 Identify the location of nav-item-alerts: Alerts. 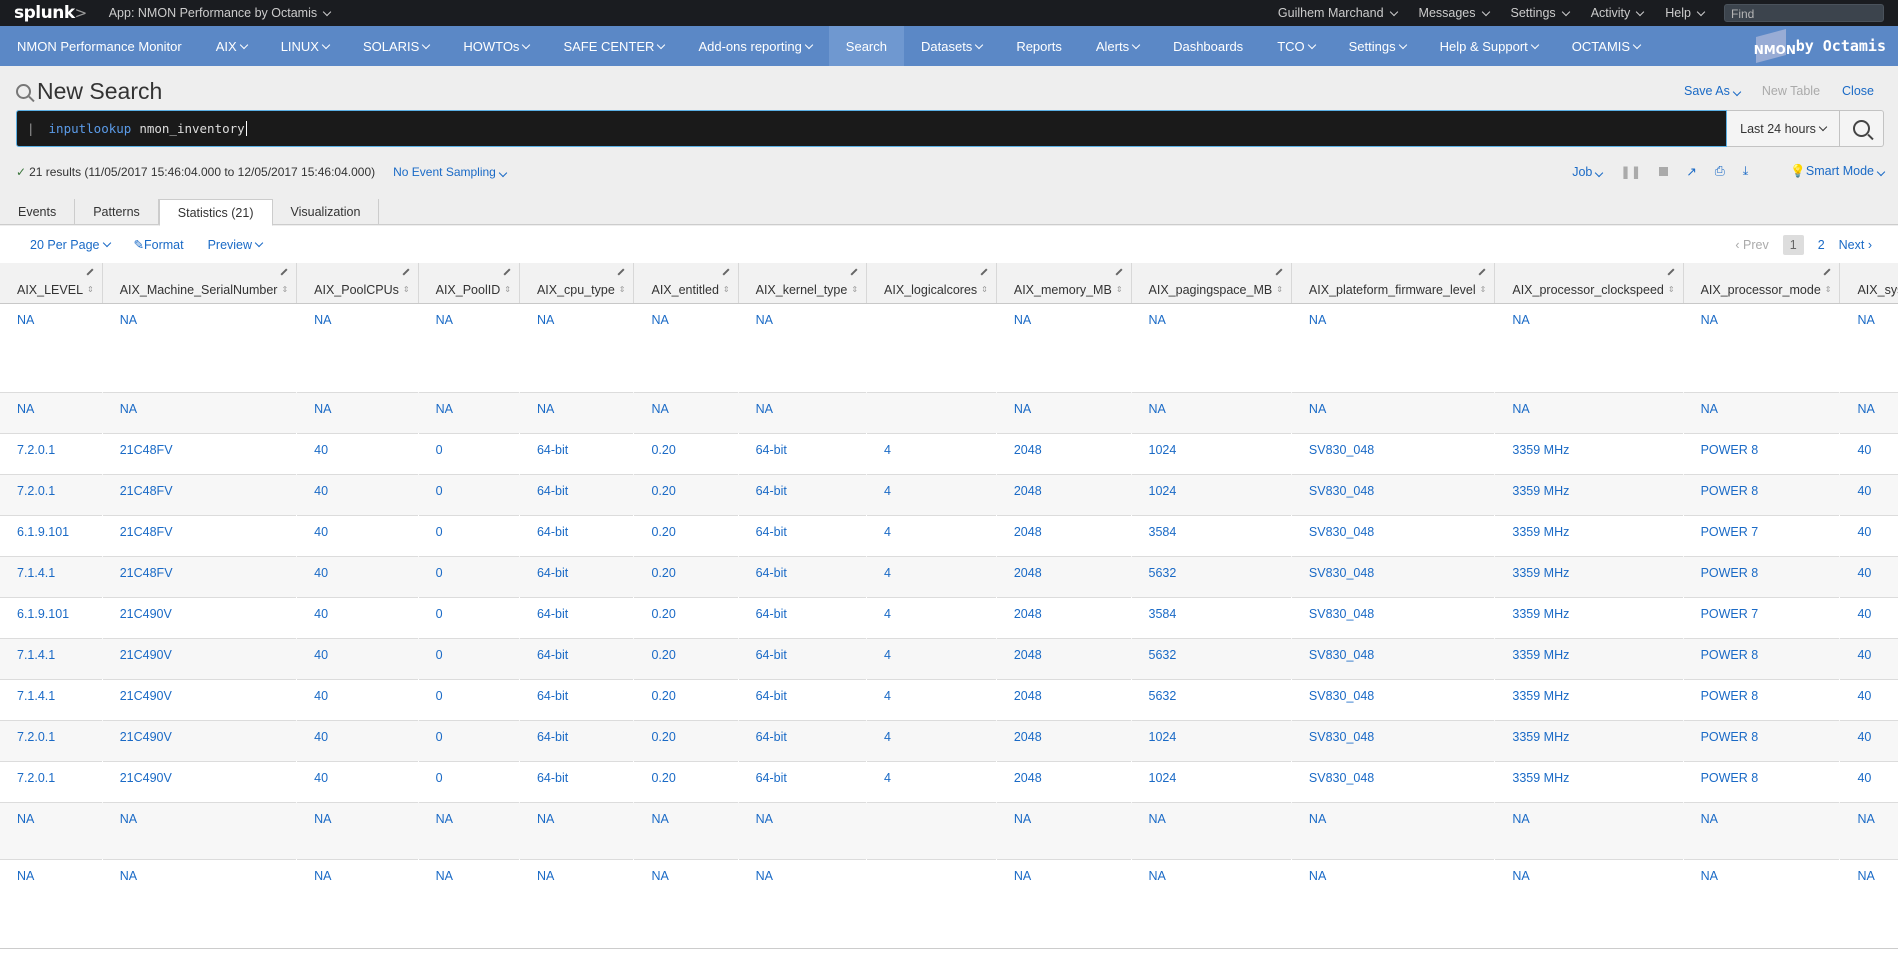
(1117, 46).